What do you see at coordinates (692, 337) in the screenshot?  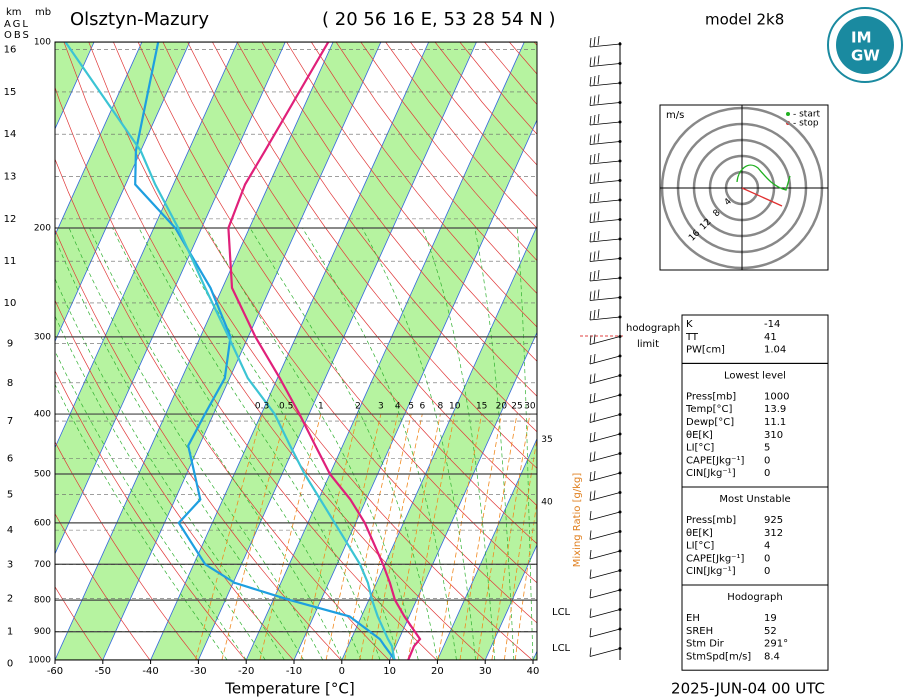 I see `stat-label: TT` at bounding box center [692, 337].